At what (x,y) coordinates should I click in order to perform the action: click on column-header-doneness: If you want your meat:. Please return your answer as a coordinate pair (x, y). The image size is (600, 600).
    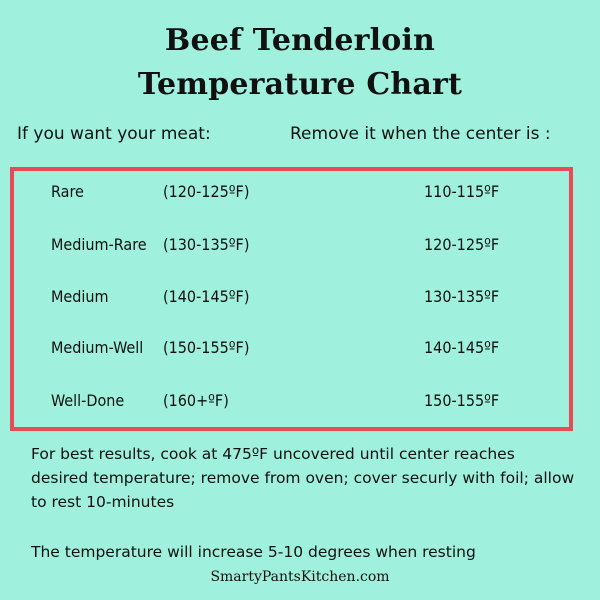
    Looking at the image, I should click on (114, 134).